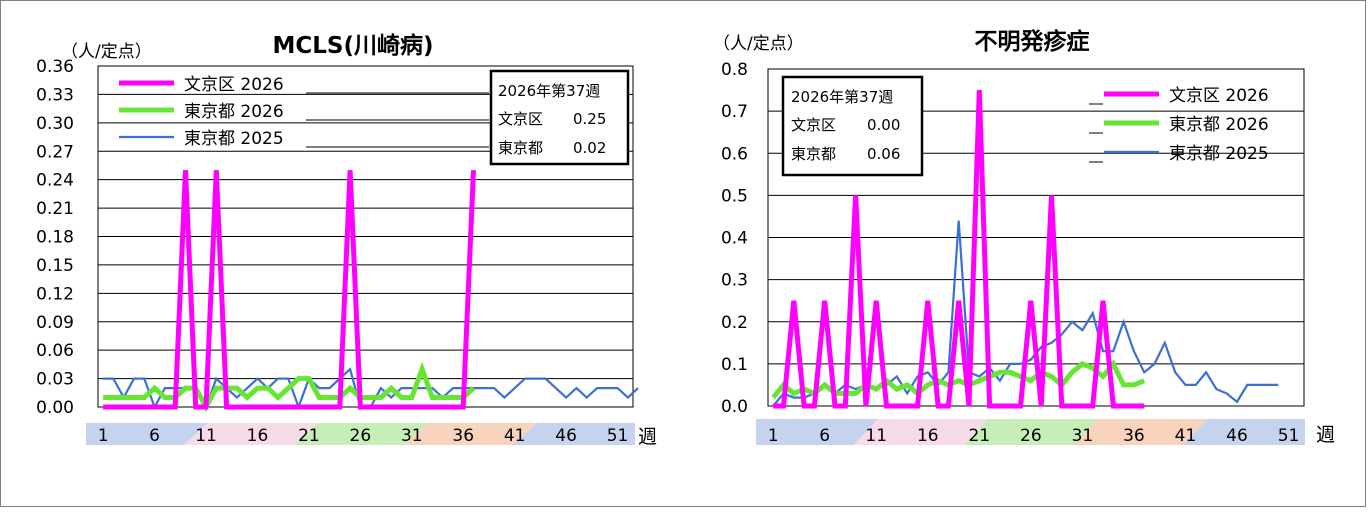  I want to click on chart1-ytick-label: 0.12, so click(55, 294).